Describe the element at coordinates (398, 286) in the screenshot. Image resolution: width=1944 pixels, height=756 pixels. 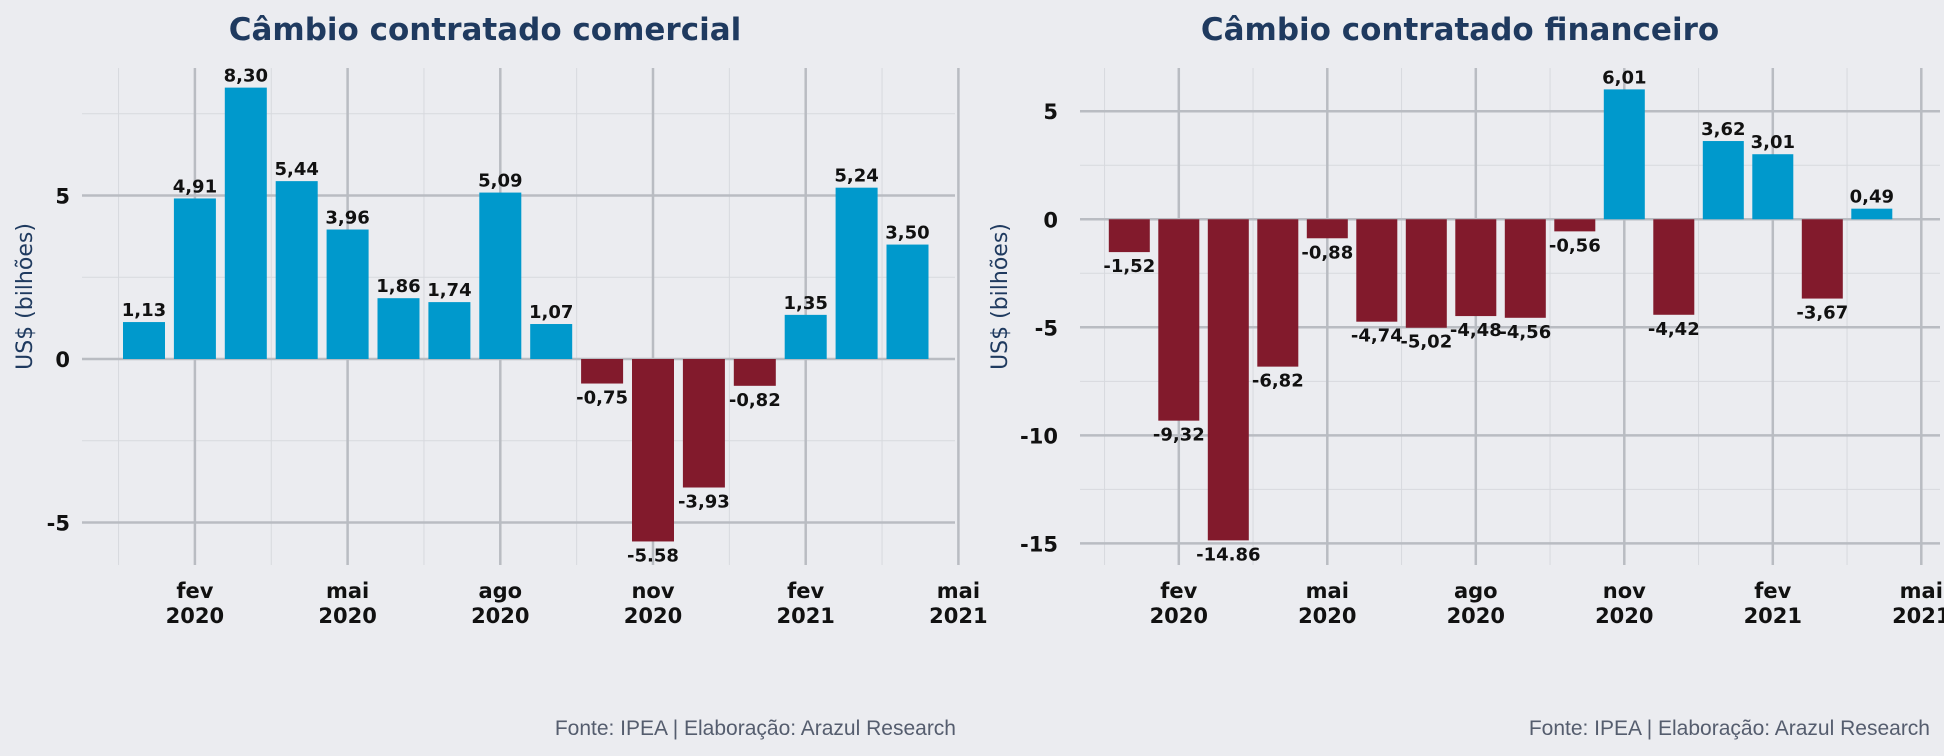
I see `data-label: 1,86` at that location.